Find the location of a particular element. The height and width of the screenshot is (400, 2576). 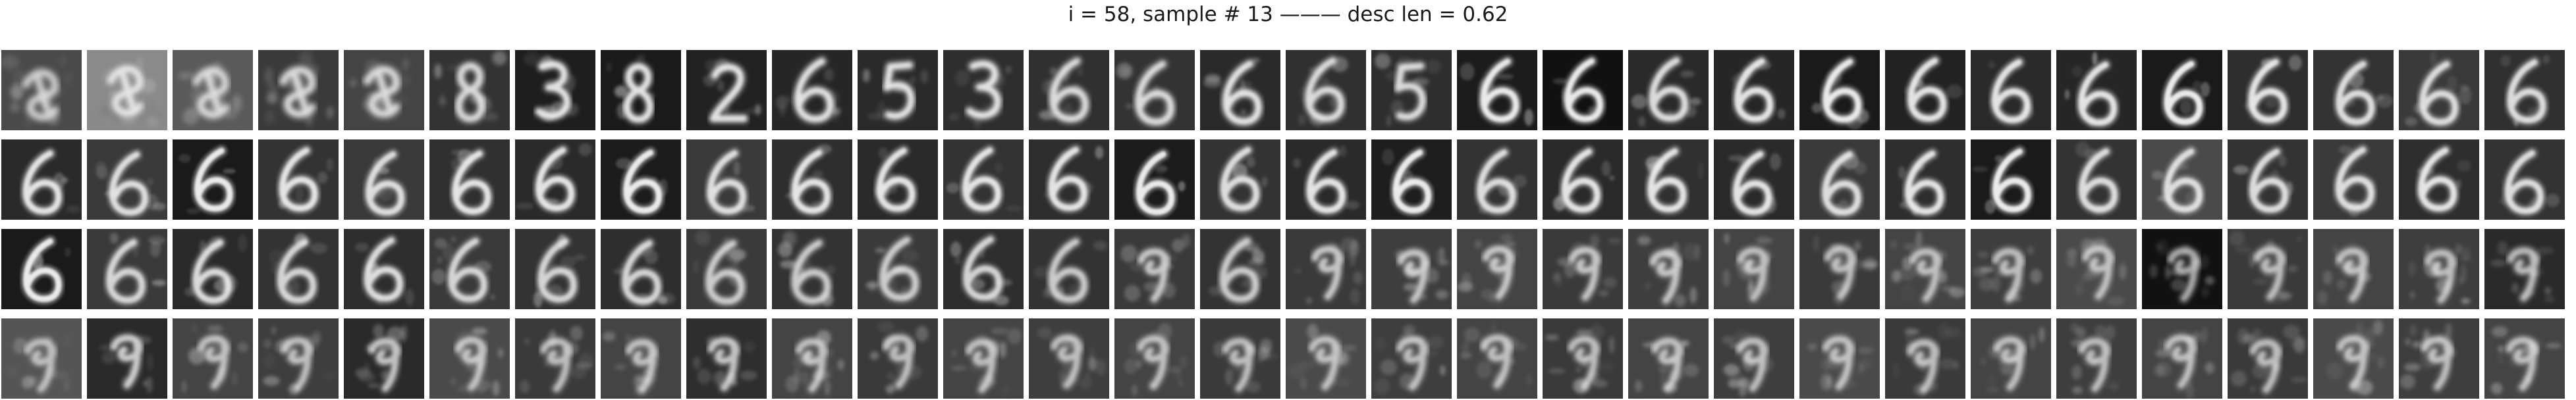

figure-title: i = 58, sample # 13 ——— desc len = 0.62 is located at coordinates (1288, 14).